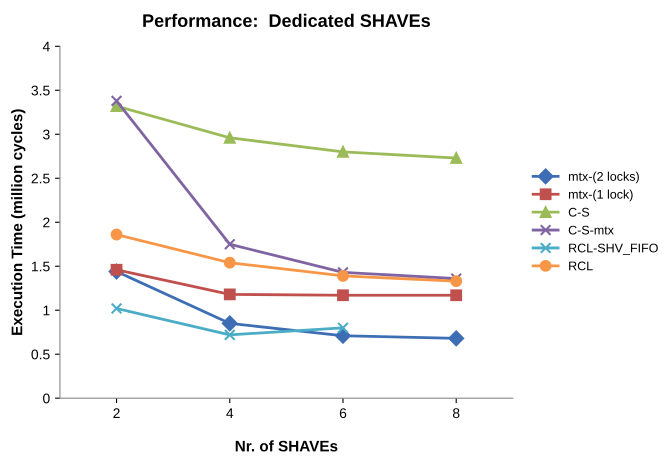  What do you see at coordinates (46, 223) in the screenshot?
I see `y-tick-label: 2` at bounding box center [46, 223].